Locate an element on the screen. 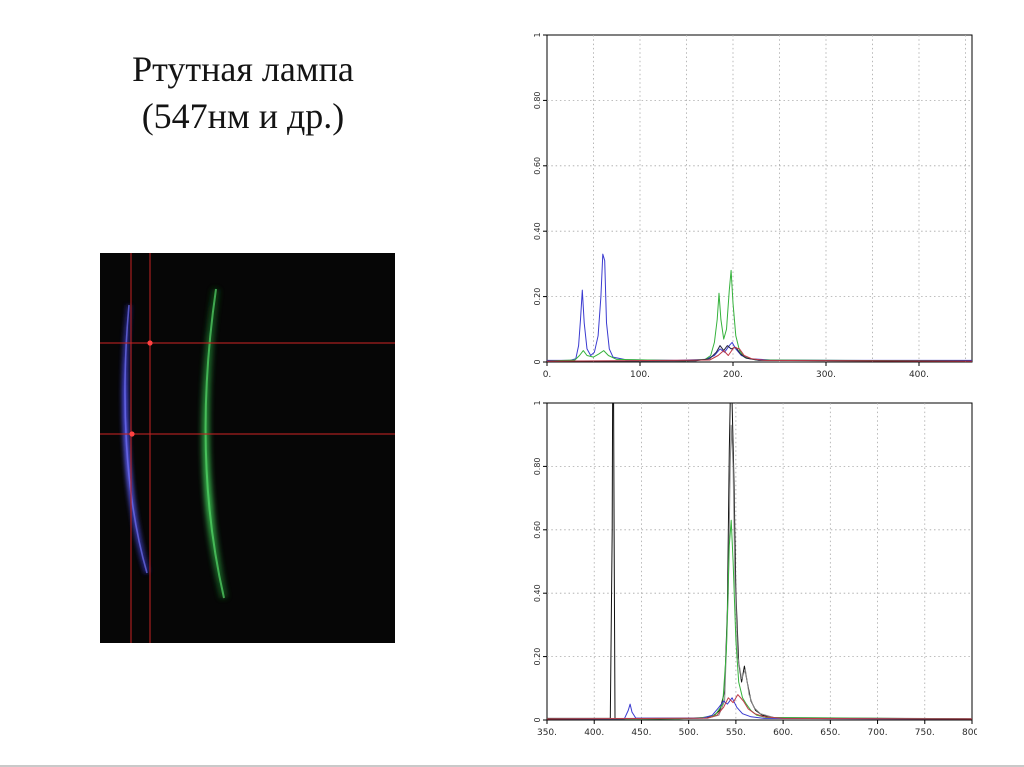 Image resolution: width=1024 pixels, height=767 pixels. svg-text: 350. is located at coordinates (547, 733).